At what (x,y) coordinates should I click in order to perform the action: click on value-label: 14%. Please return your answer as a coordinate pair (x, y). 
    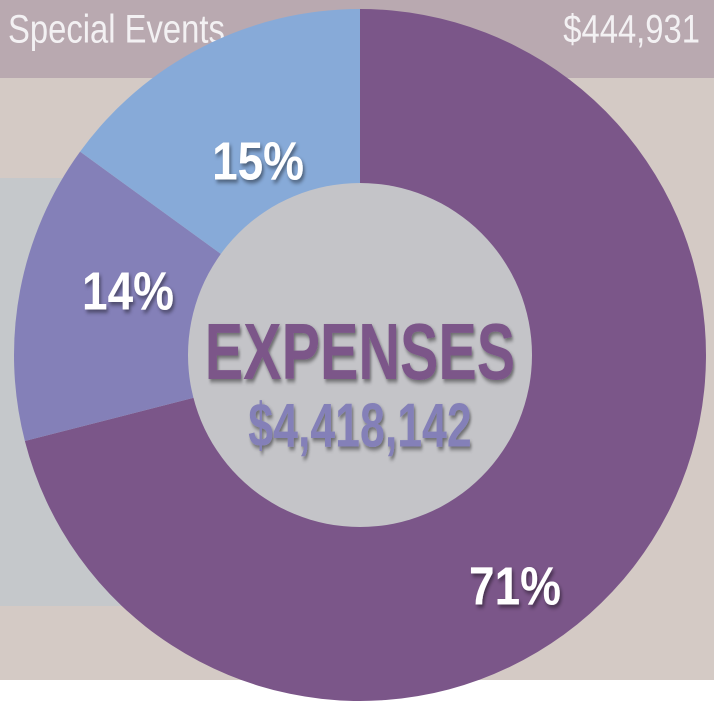
    Looking at the image, I should click on (128, 291).